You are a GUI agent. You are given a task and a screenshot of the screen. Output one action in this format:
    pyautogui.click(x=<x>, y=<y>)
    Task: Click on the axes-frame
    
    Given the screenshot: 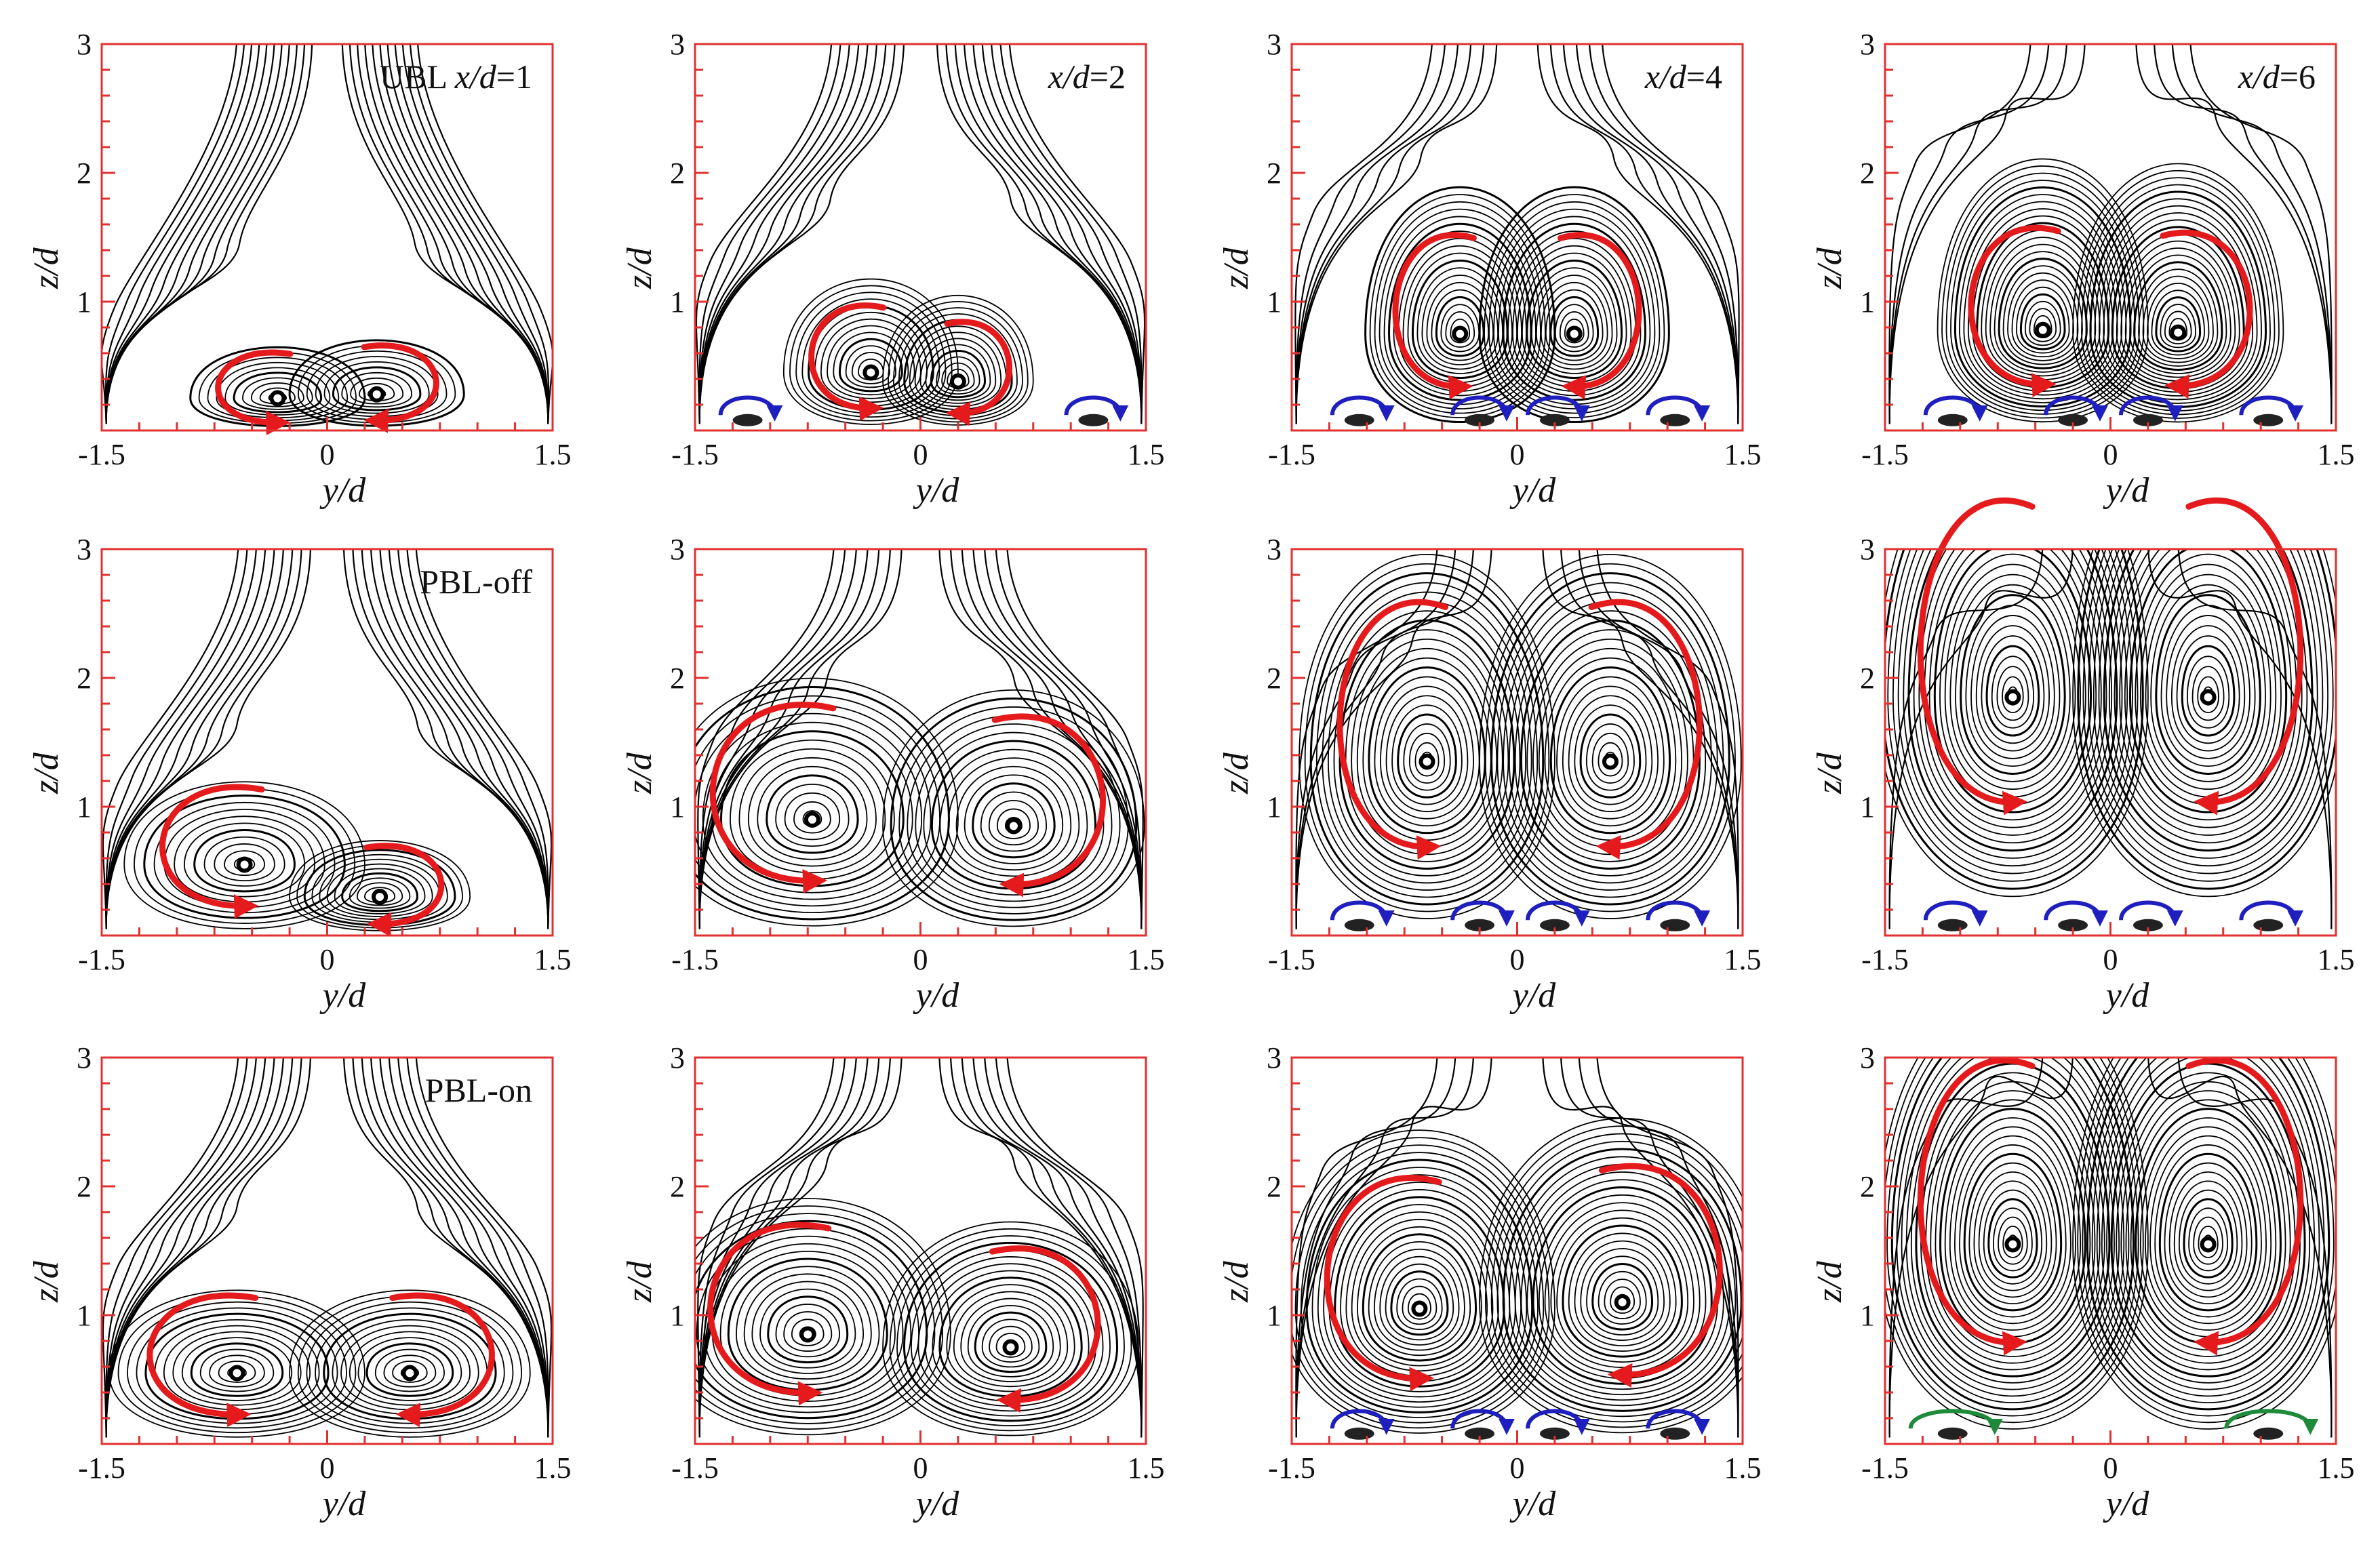 What is the action you would take?
    pyautogui.click(x=327, y=238)
    